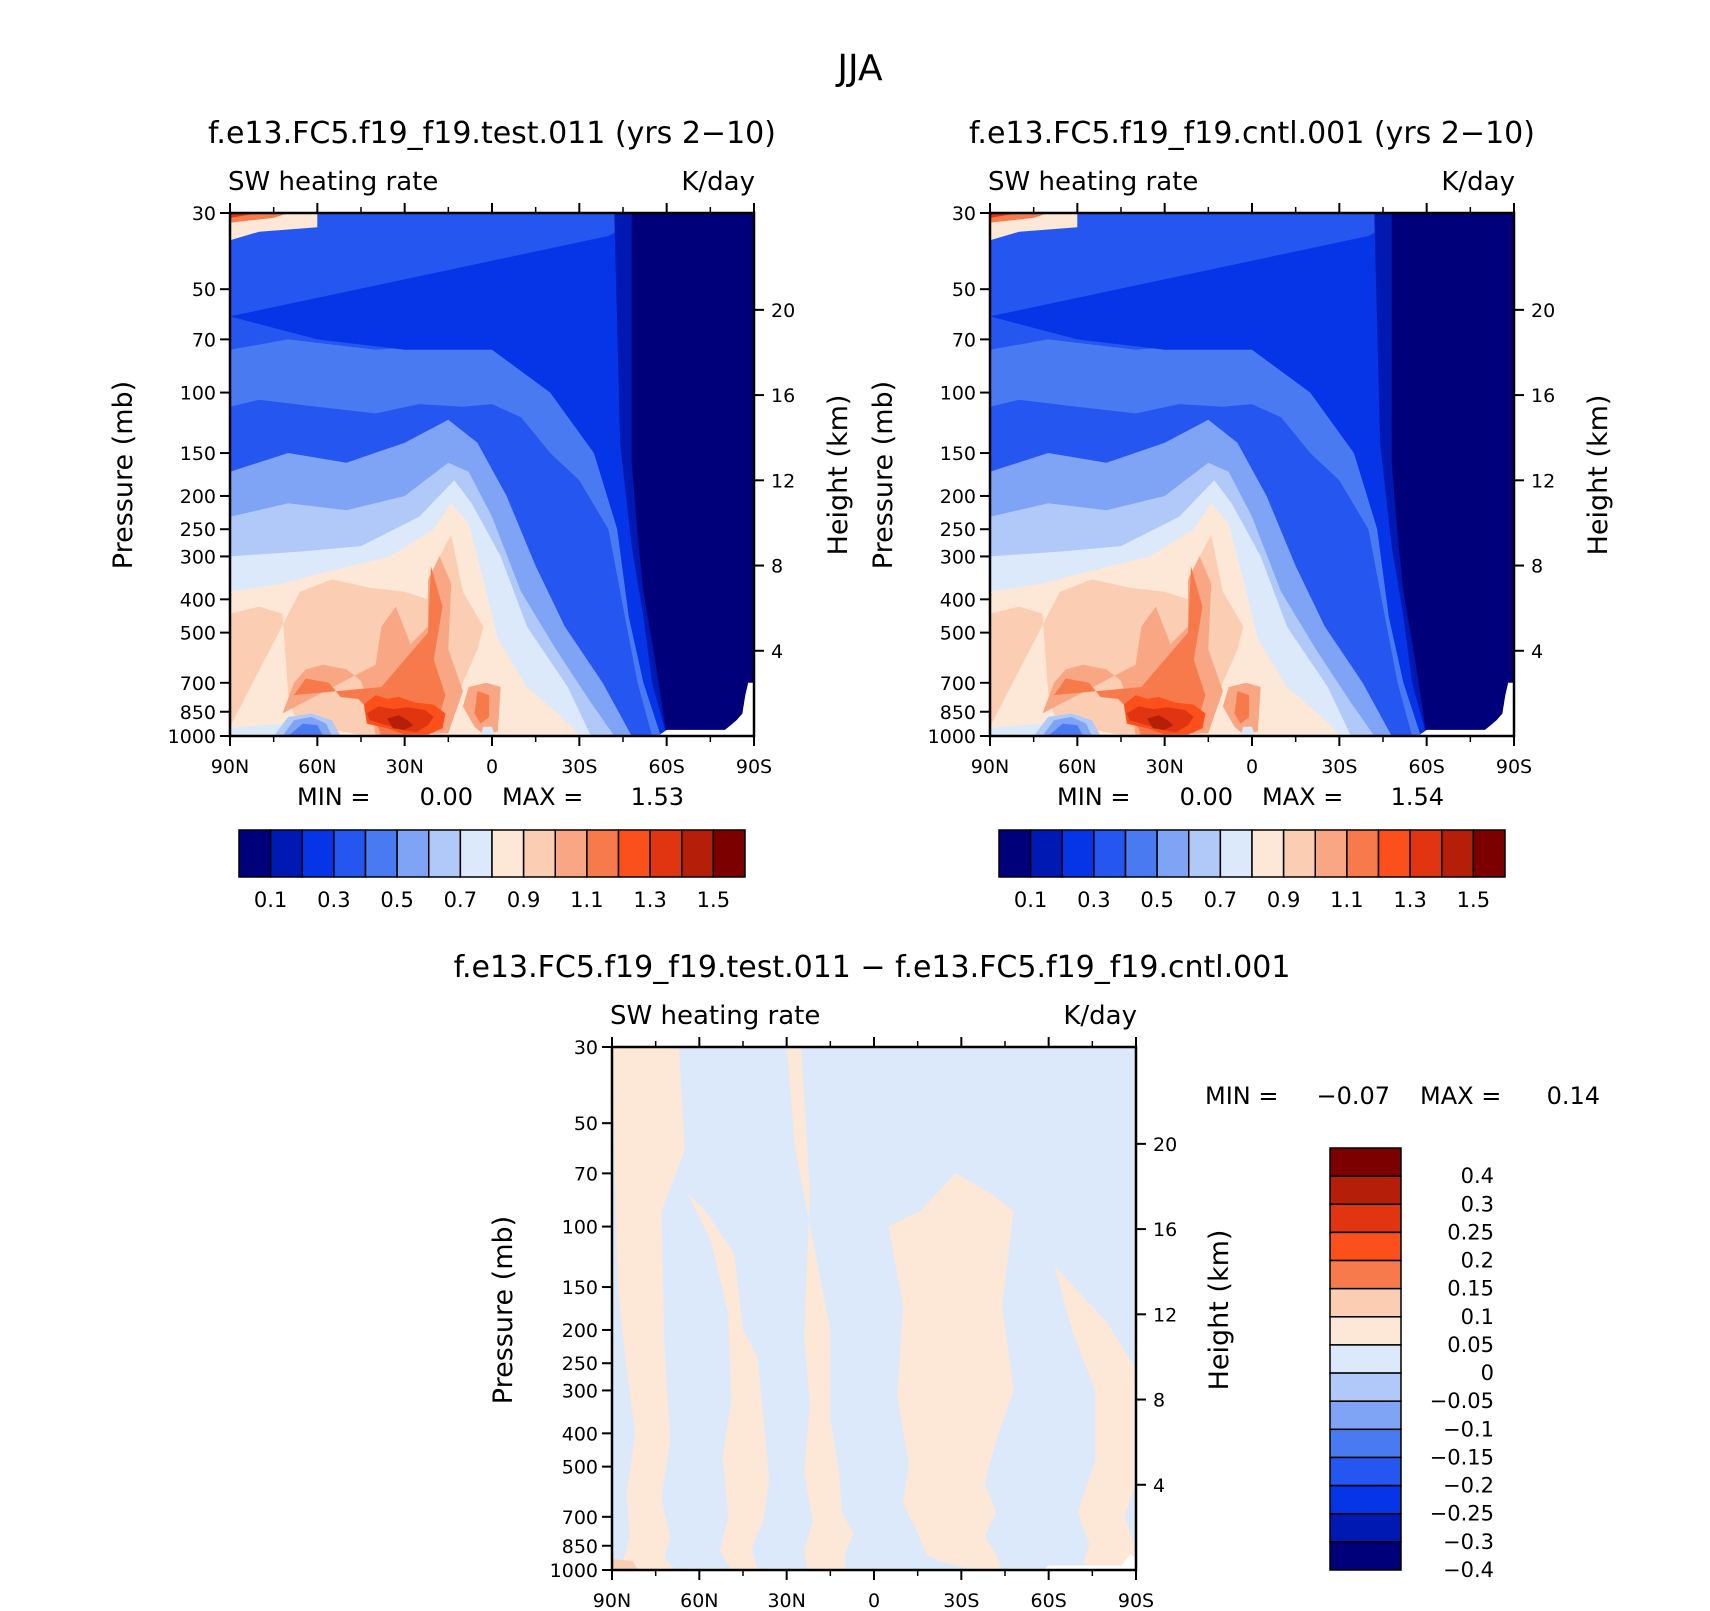 This screenshot has height=1611, width=1710. I want to click on x-tick-label: 30N, so click(1164, 767).